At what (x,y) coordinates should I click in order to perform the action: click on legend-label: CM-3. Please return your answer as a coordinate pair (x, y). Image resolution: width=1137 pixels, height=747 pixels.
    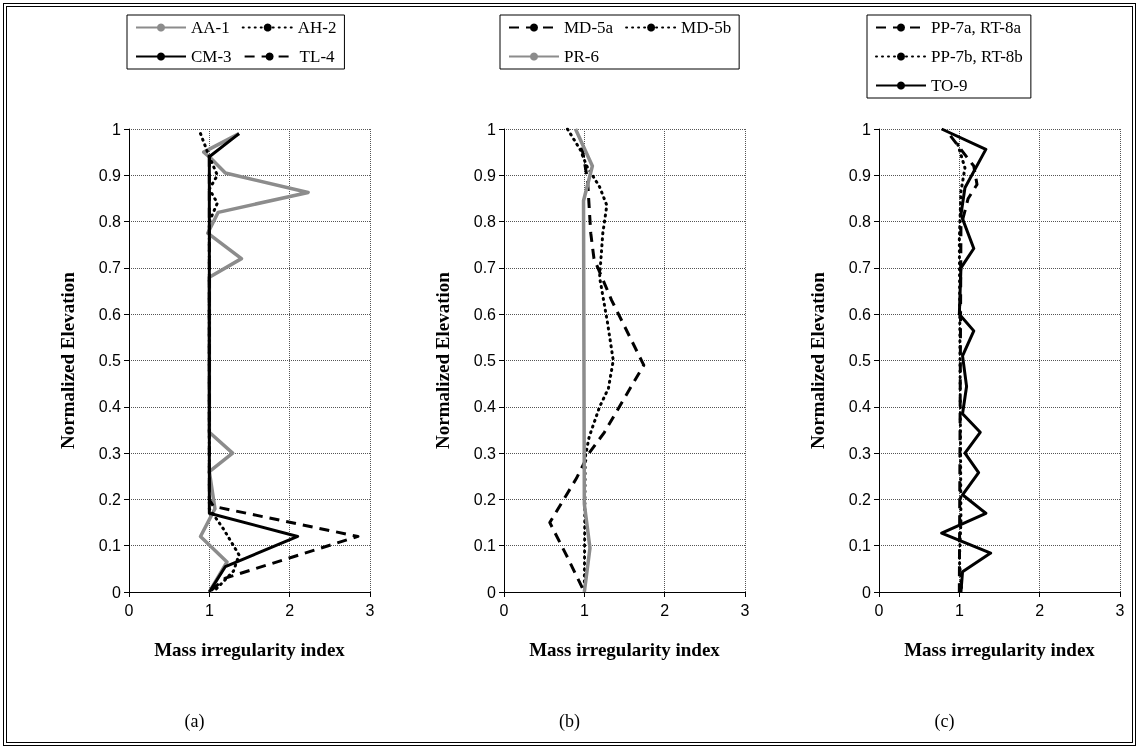
    Looking at the image, I should click on (211, 56).